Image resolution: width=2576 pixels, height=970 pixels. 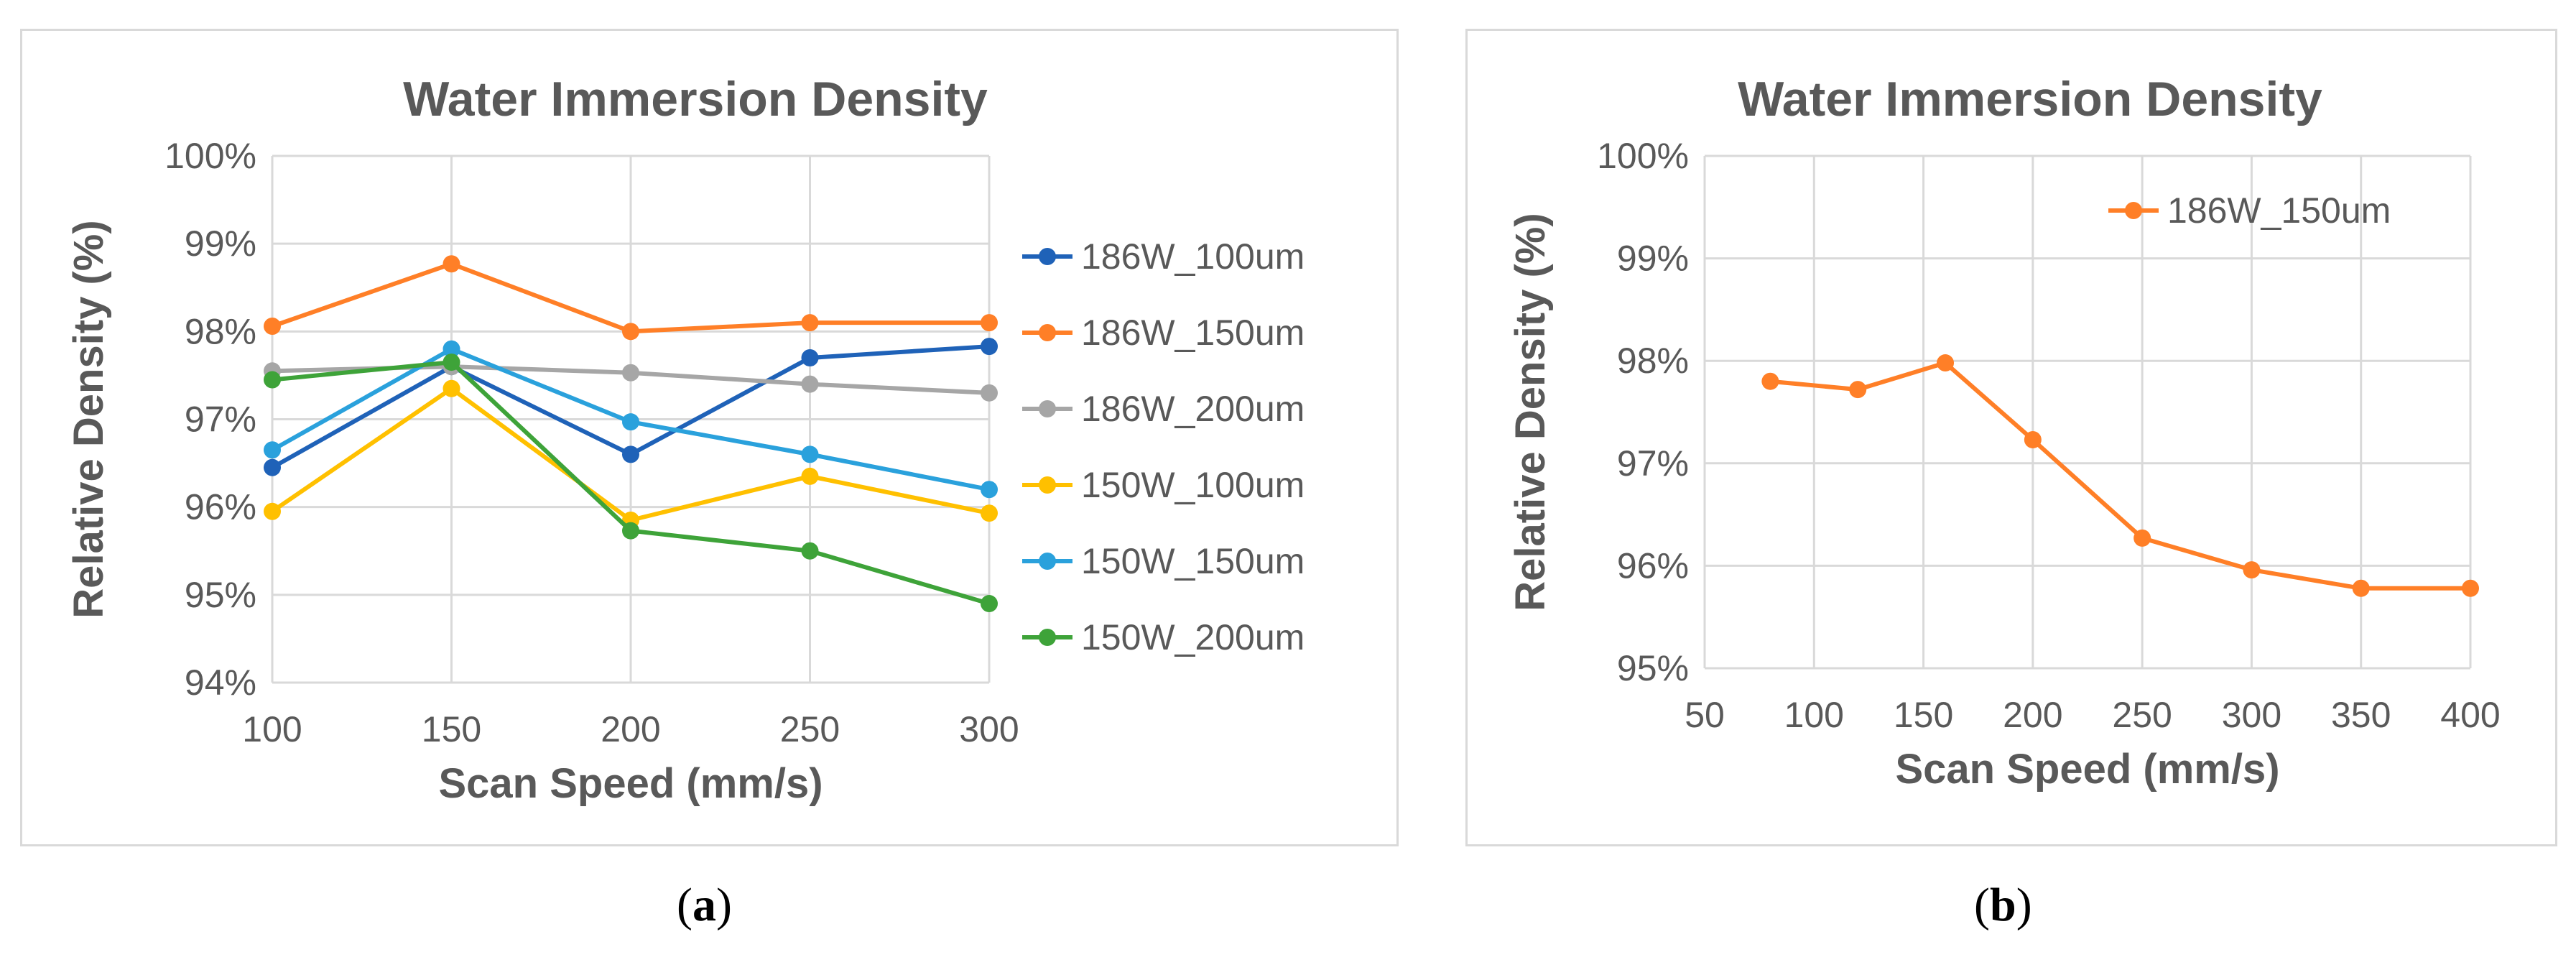 What do you see at coordinates (1653, 361) in the screenshot?
I see `chart-b-y-tick-label: 98%` at bounding box center [1653, 361].